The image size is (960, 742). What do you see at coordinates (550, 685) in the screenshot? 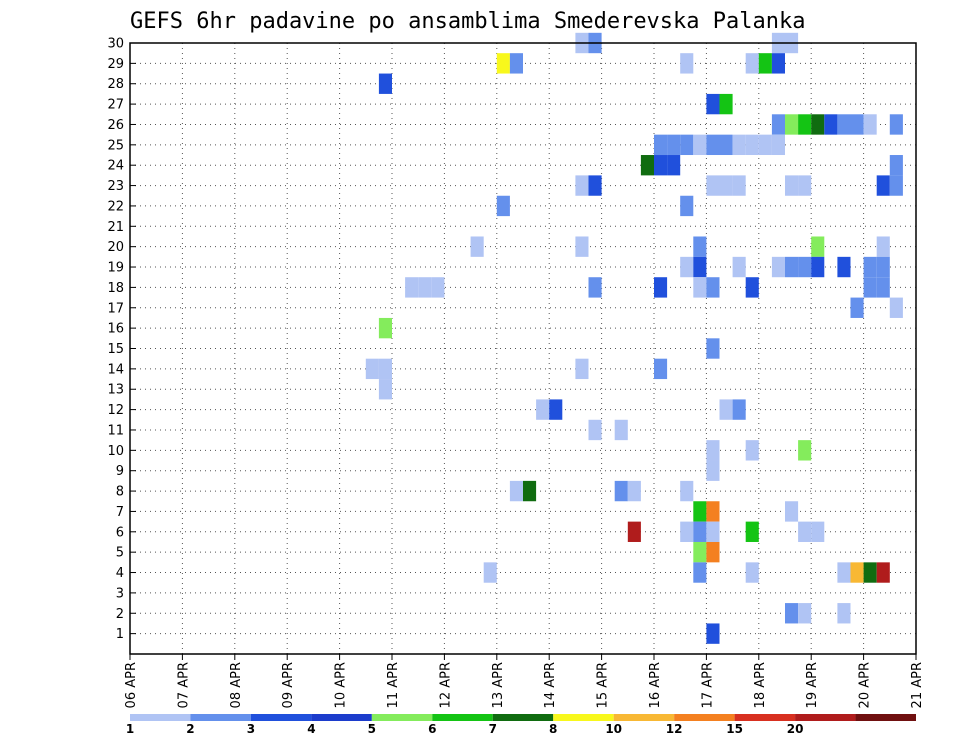
I see `x-tick-label: 14 APR` at bounding box center [550, 685].